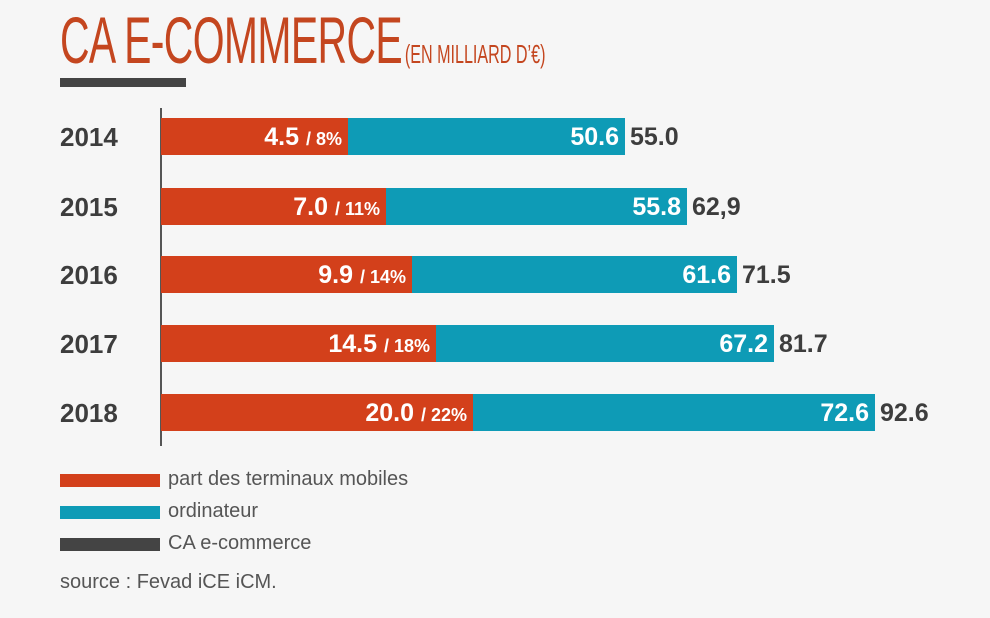 The image size is (990, 618). What do you see at coordinates (904, 413) in the screenshot?
I see `total-value-label: 92.6` at bounding box center [904, 413].